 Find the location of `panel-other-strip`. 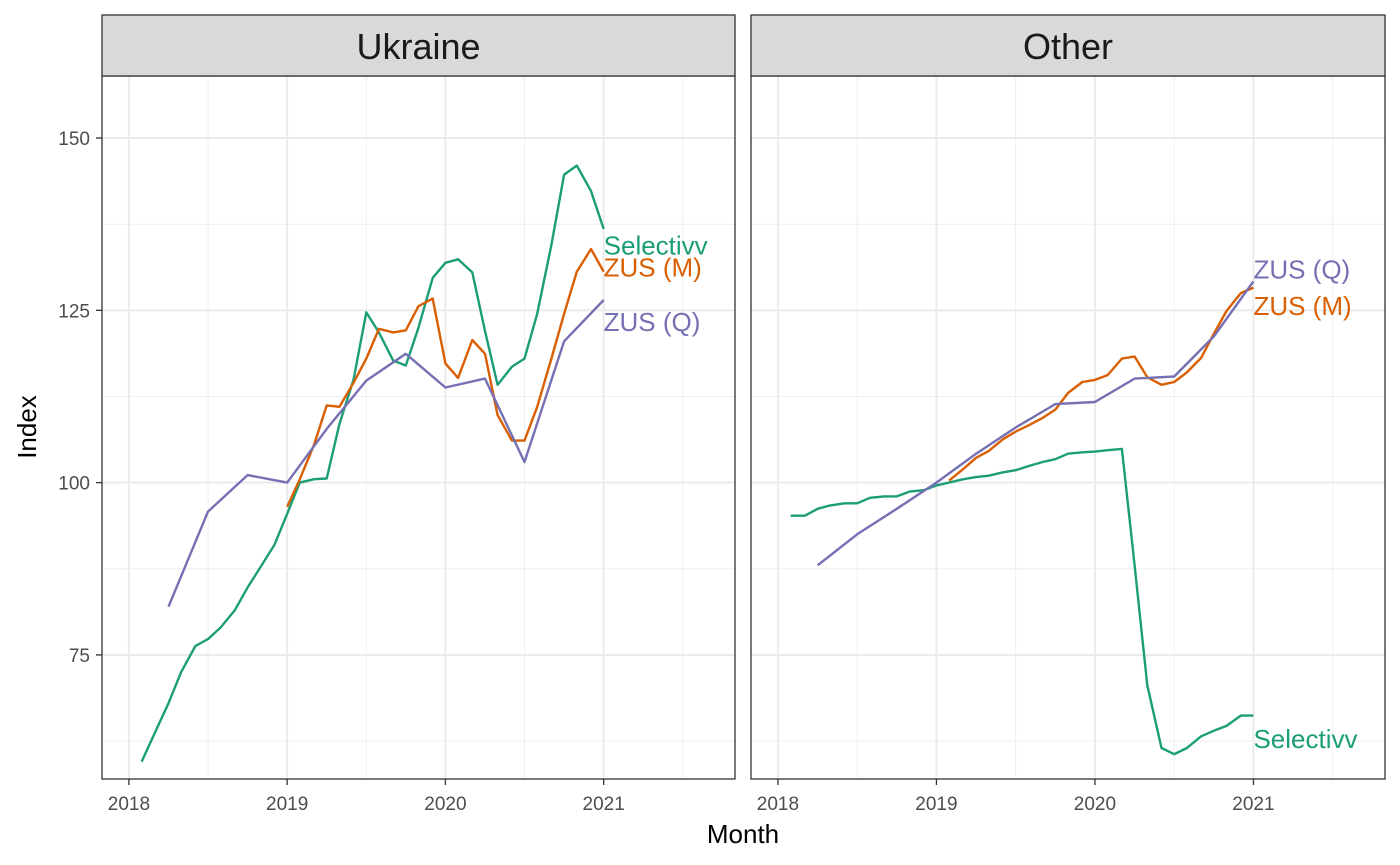

panel-other-strip is located at coordinates (1068, 45).